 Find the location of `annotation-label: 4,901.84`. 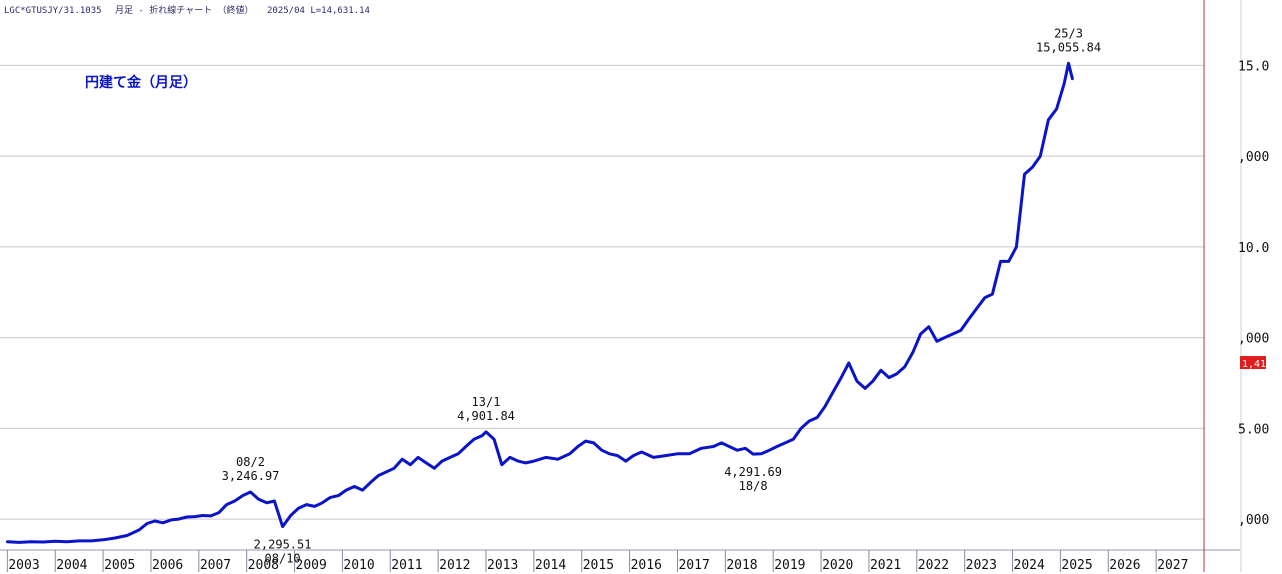

annotation-label: 4,901.84 is located at coordinates (486, 416).